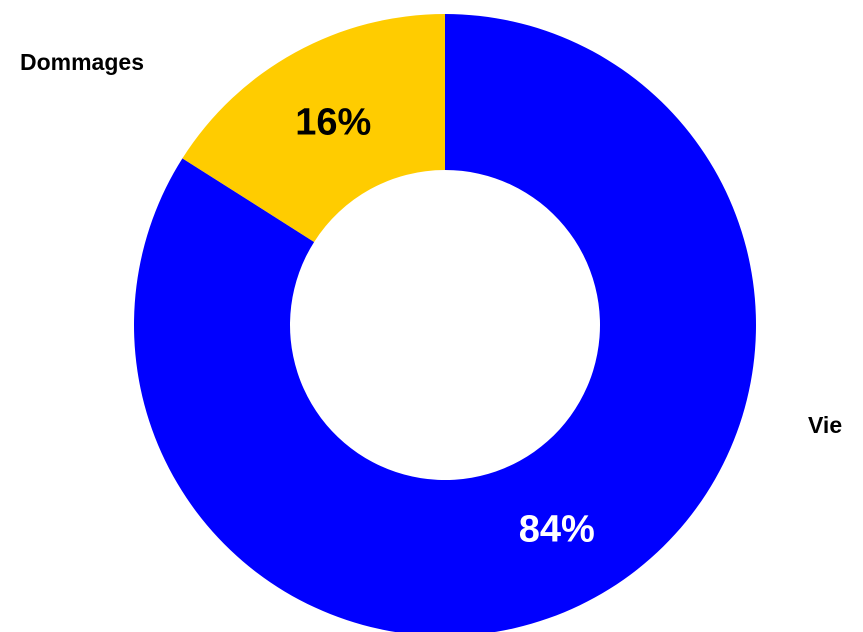  Describe the element at coordinates (557, 529) in the screenshot. I see `value-label-vie: 84%` at that location.